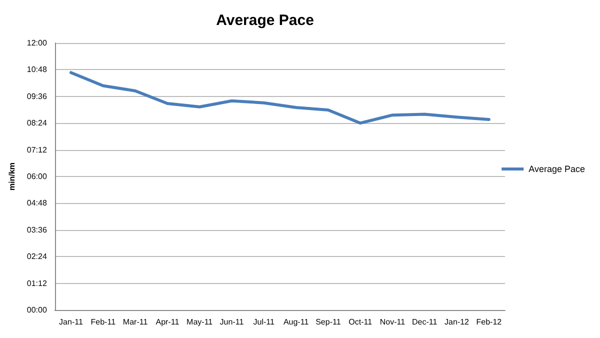 The image size is (600, 338). I want to click on y-tick-label: 10:48, so click(37, 69).